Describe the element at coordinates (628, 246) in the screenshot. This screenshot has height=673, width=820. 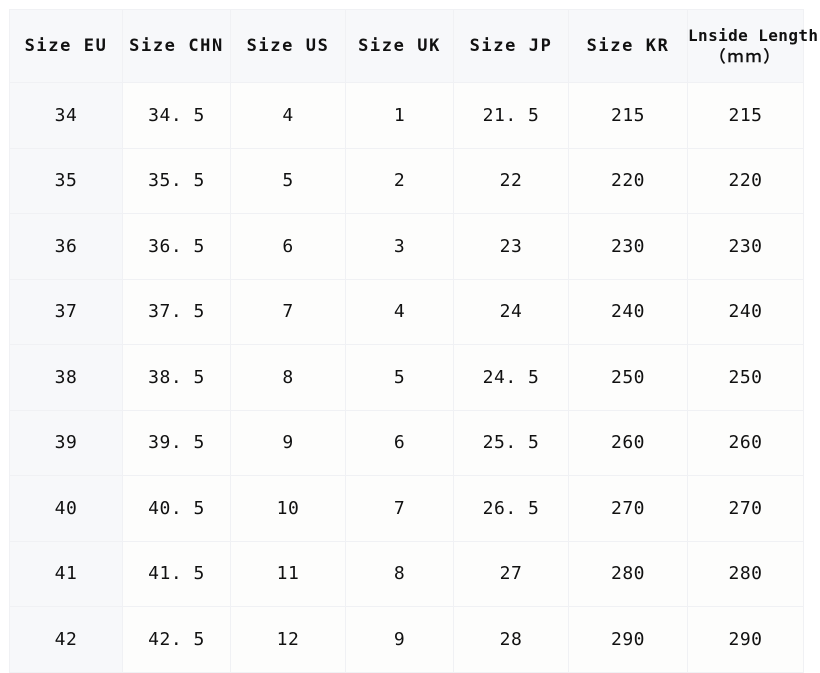
I see `cell-kr: 230` at that location.